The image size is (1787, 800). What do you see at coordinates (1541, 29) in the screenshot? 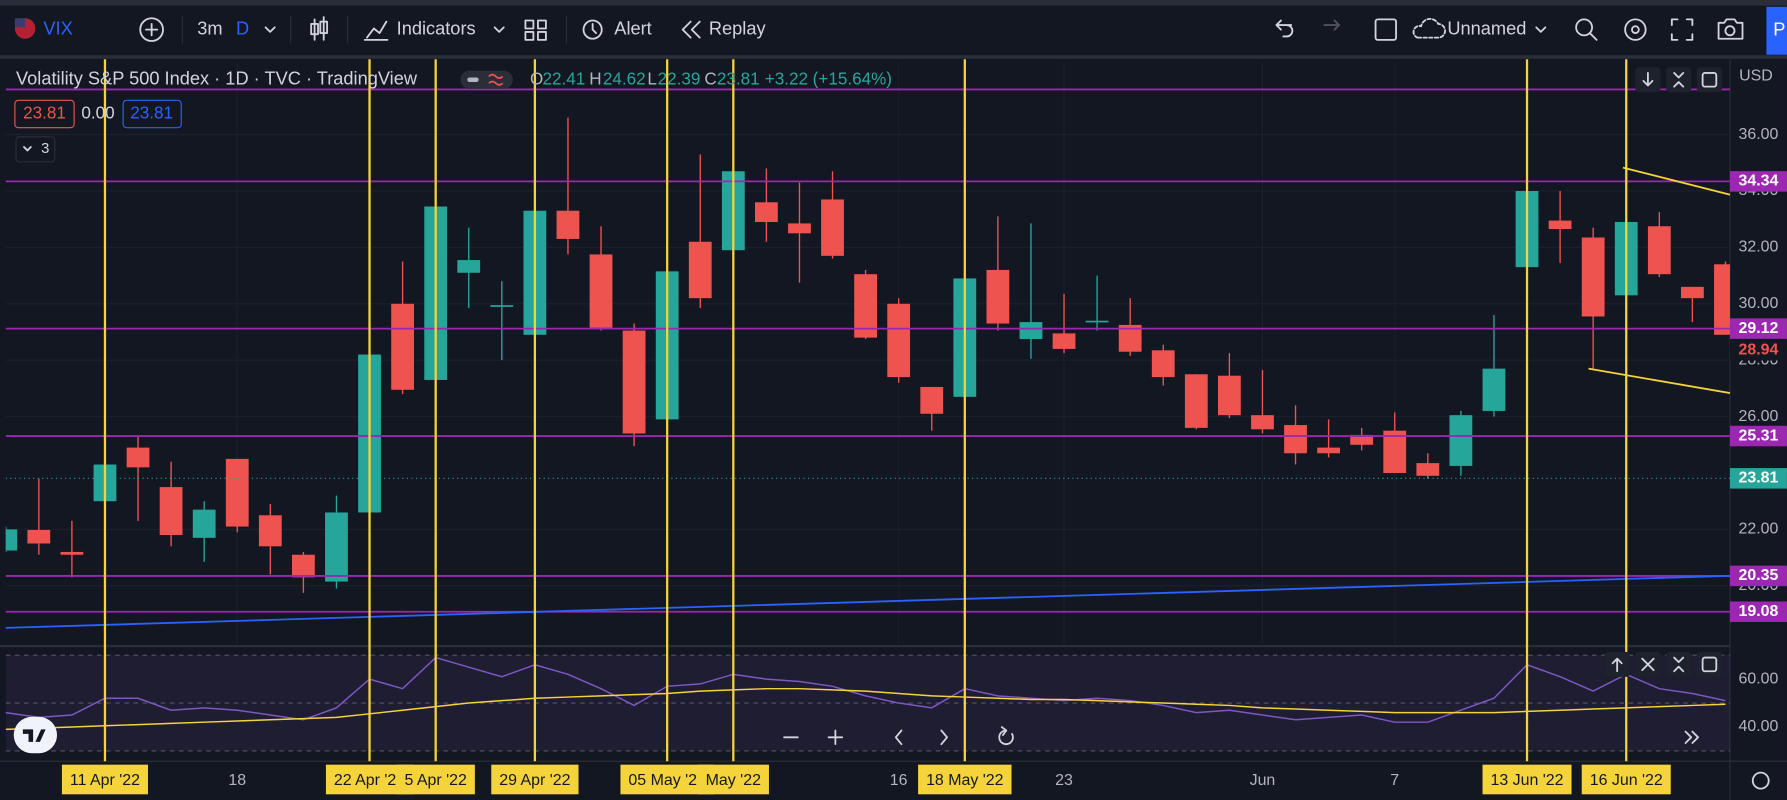
I see `layout-chevron` at bounding box center [1541, 29].